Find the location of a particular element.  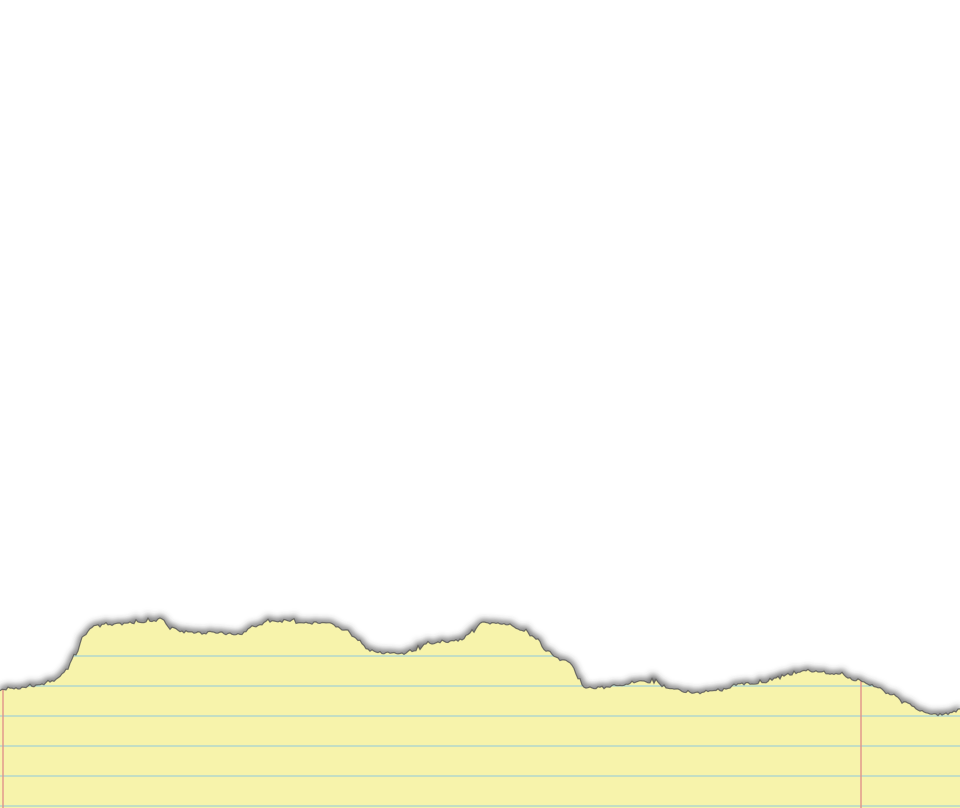

torn-edge is located at coordinates (480, 667).